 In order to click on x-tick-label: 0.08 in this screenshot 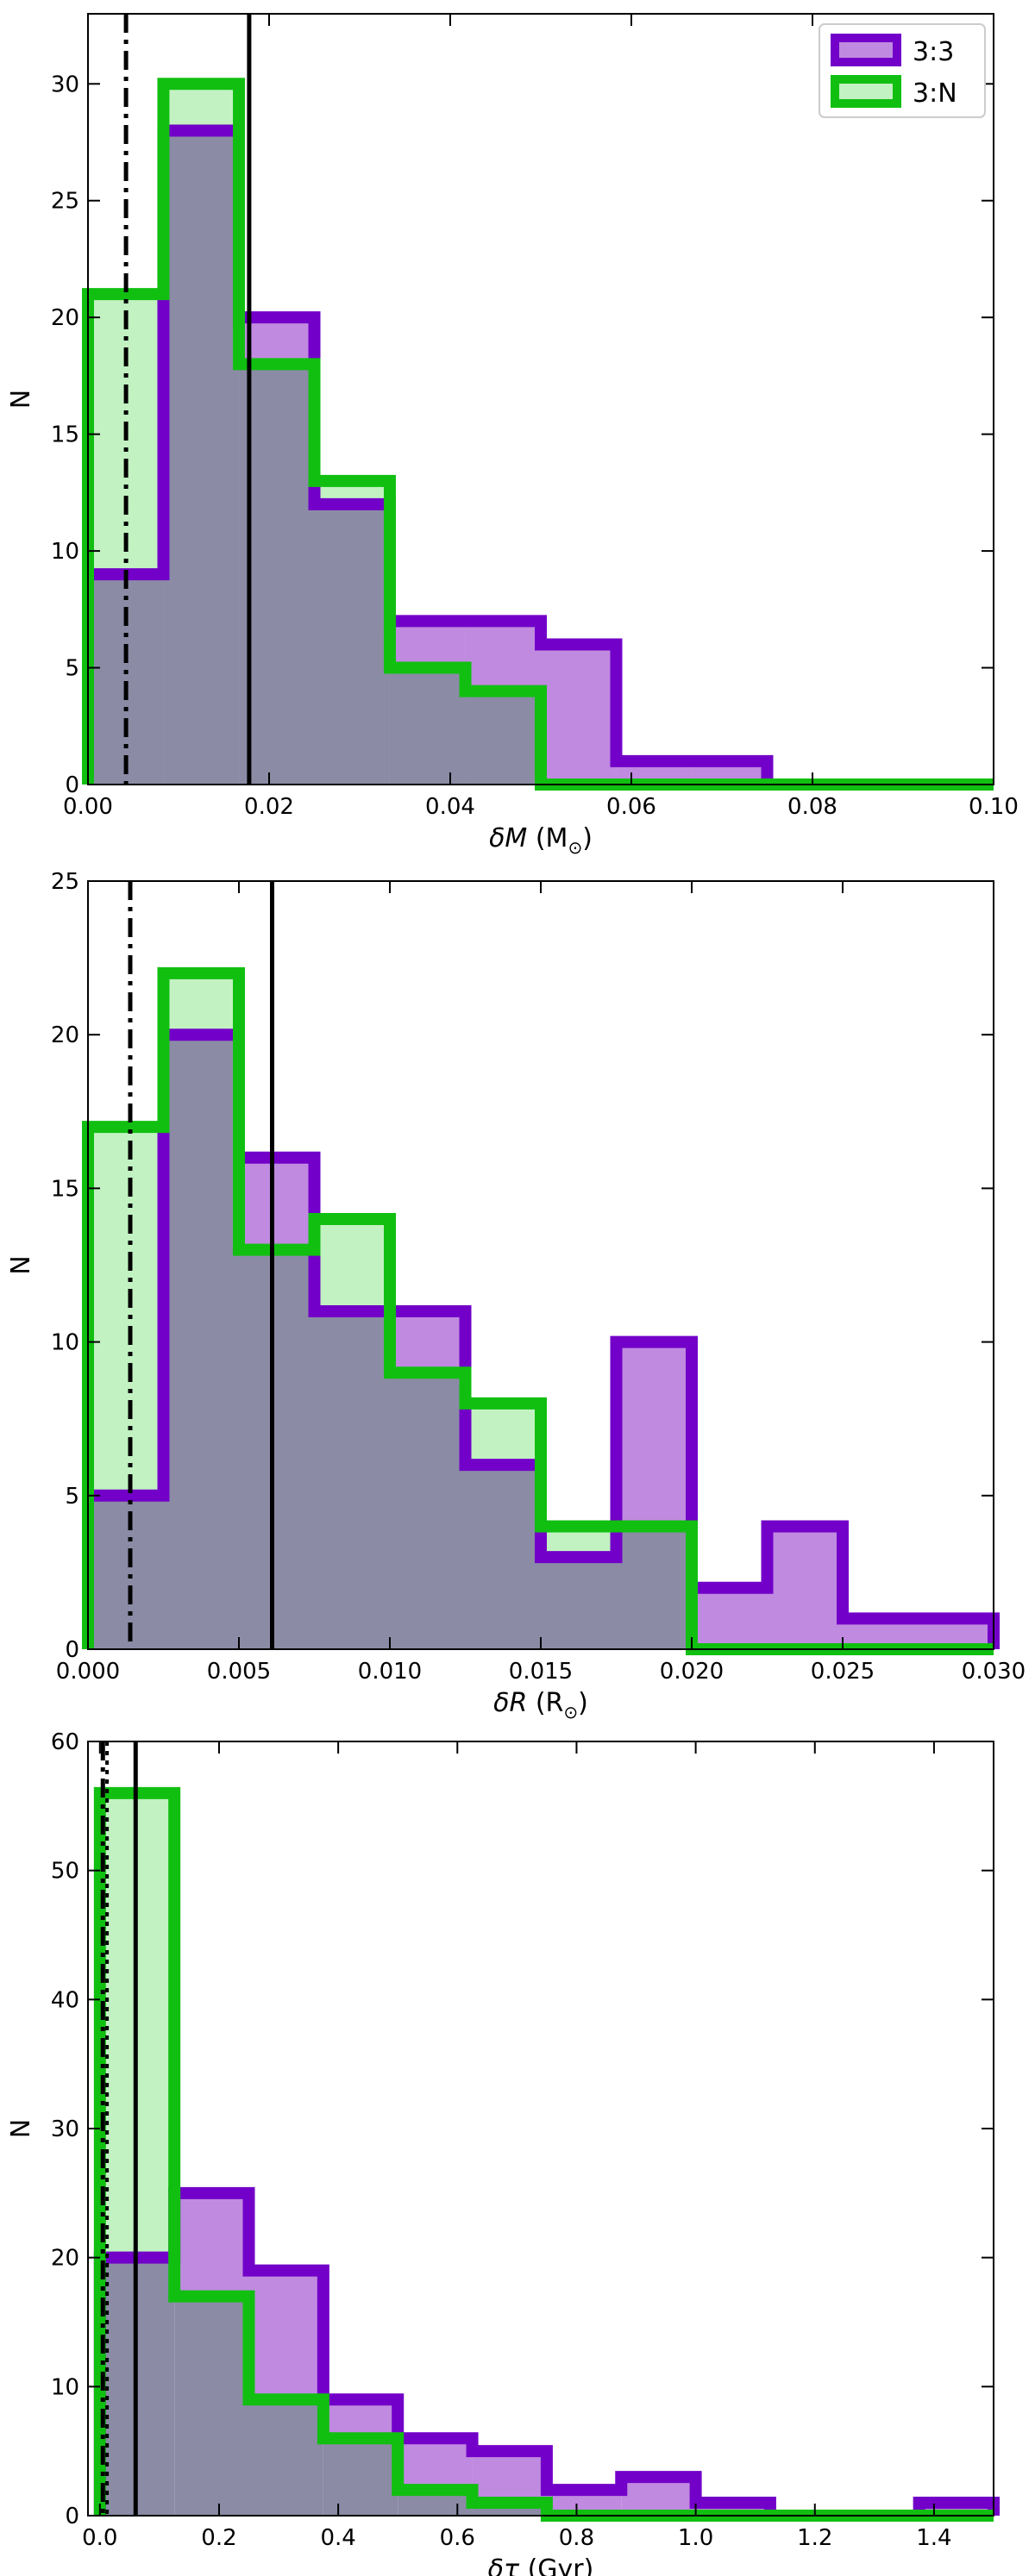, I will do `click(812, 807)`.